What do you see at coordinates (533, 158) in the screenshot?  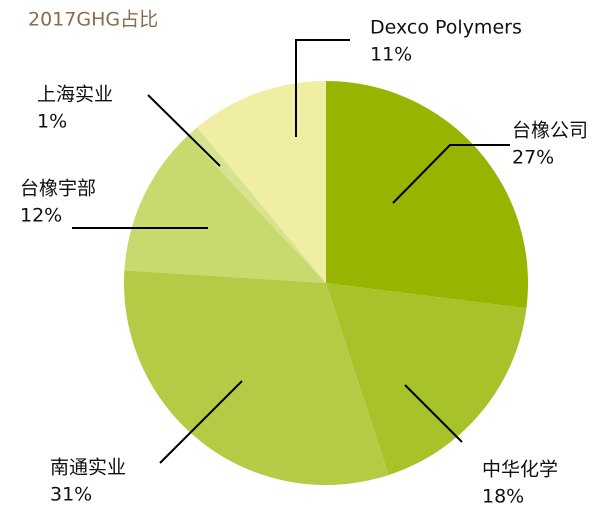 I see `slice-value-label: 27%` at bounding box center [533, 158].